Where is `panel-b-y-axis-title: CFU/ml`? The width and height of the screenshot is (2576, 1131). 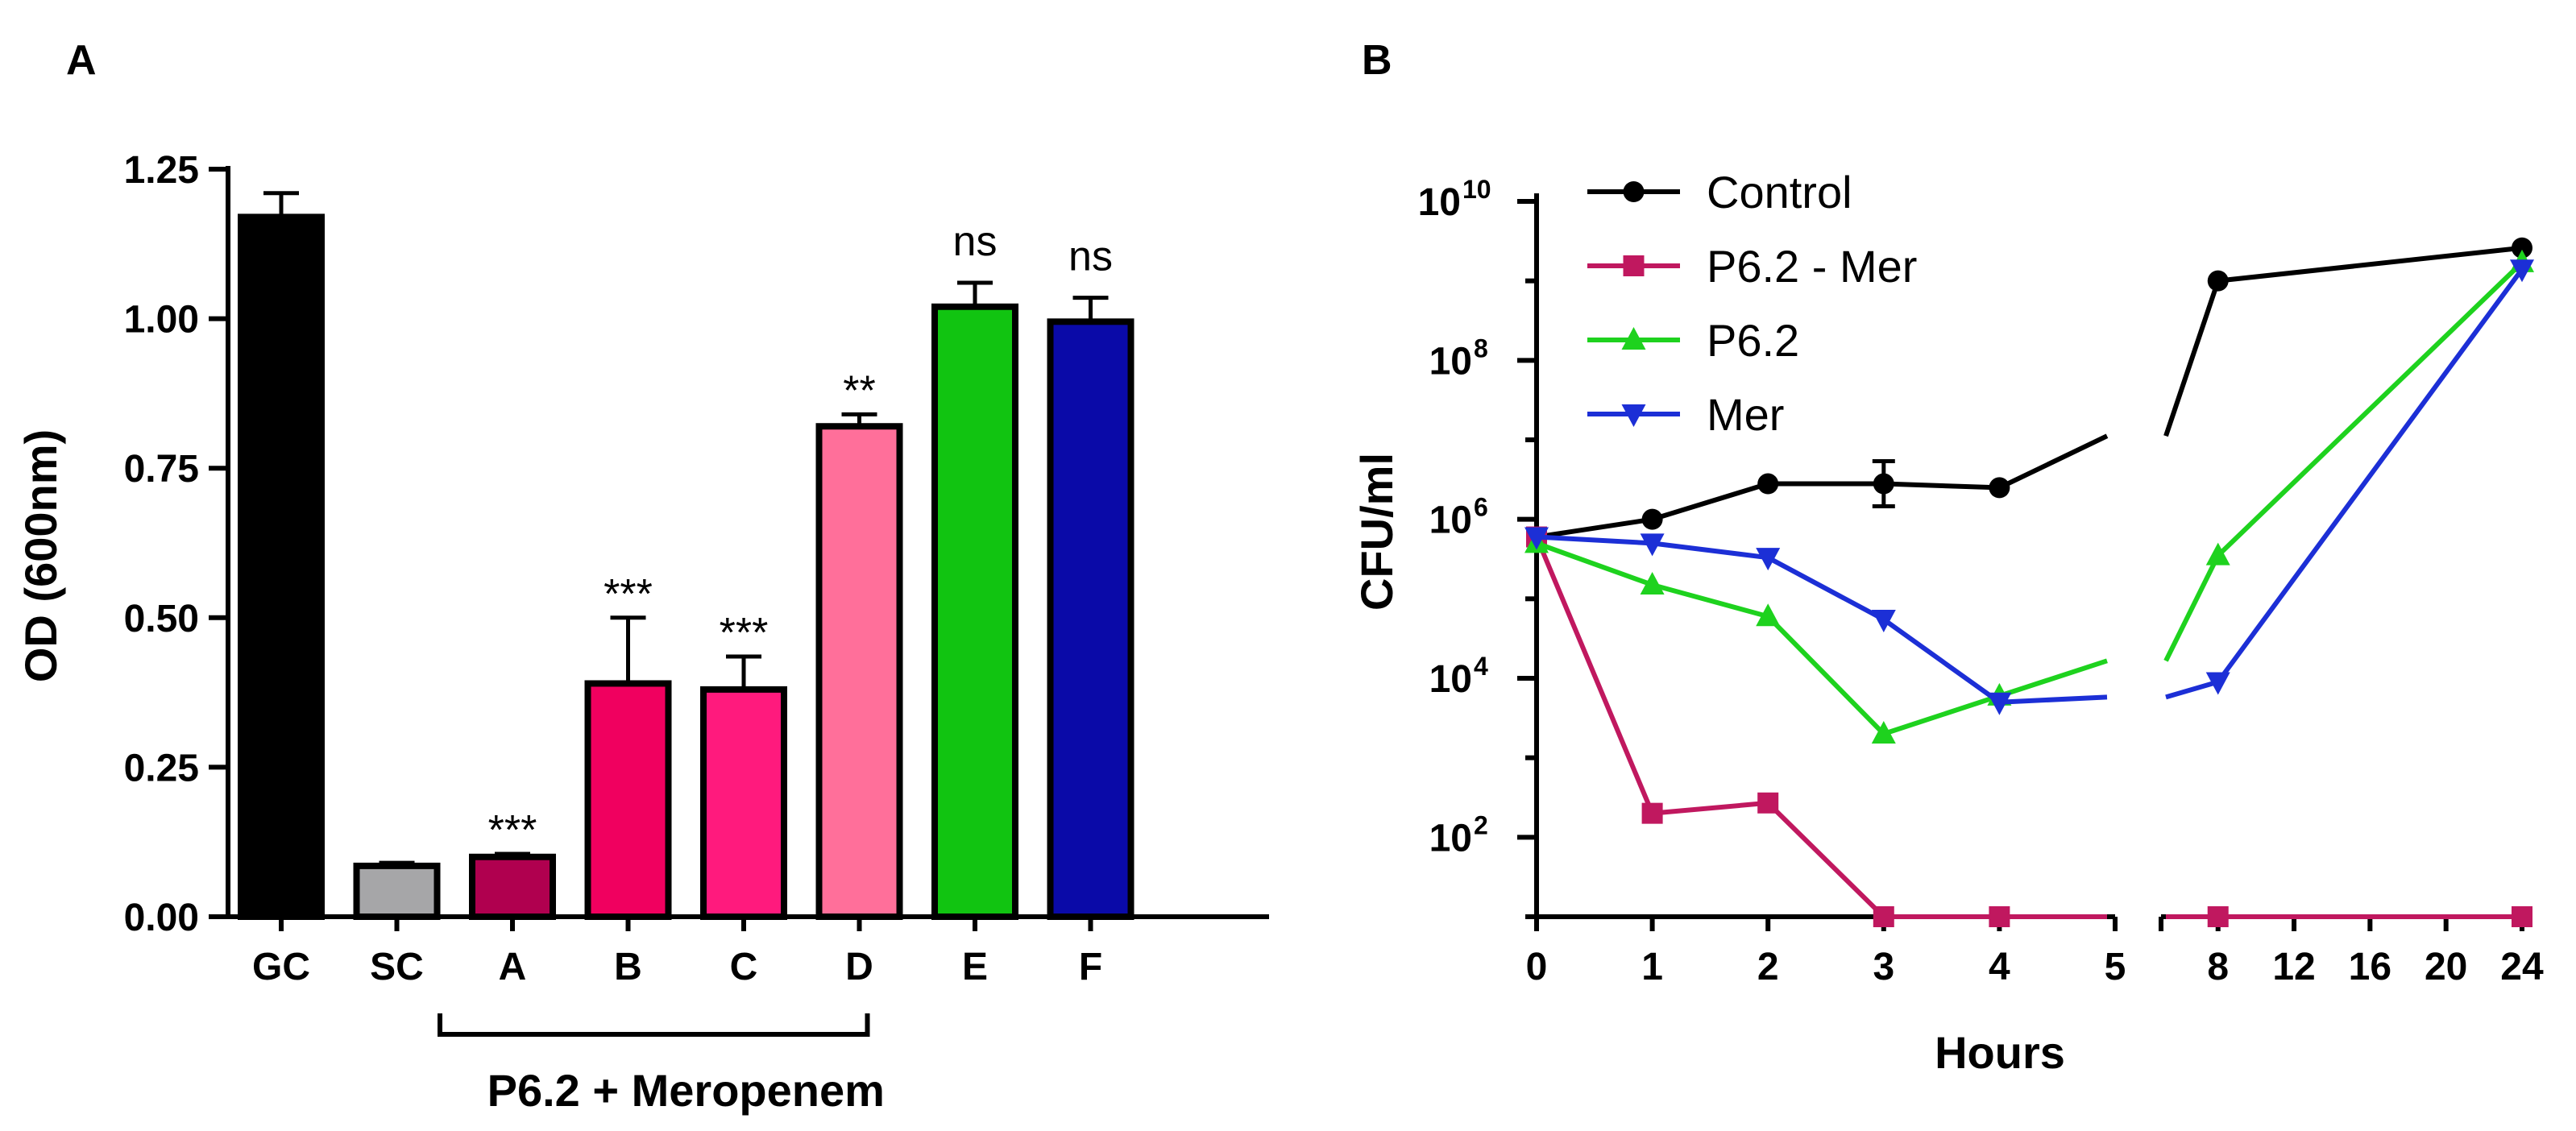 panel-b-y-axis-title: CFU/ml is located at coordinates (1376, 532).